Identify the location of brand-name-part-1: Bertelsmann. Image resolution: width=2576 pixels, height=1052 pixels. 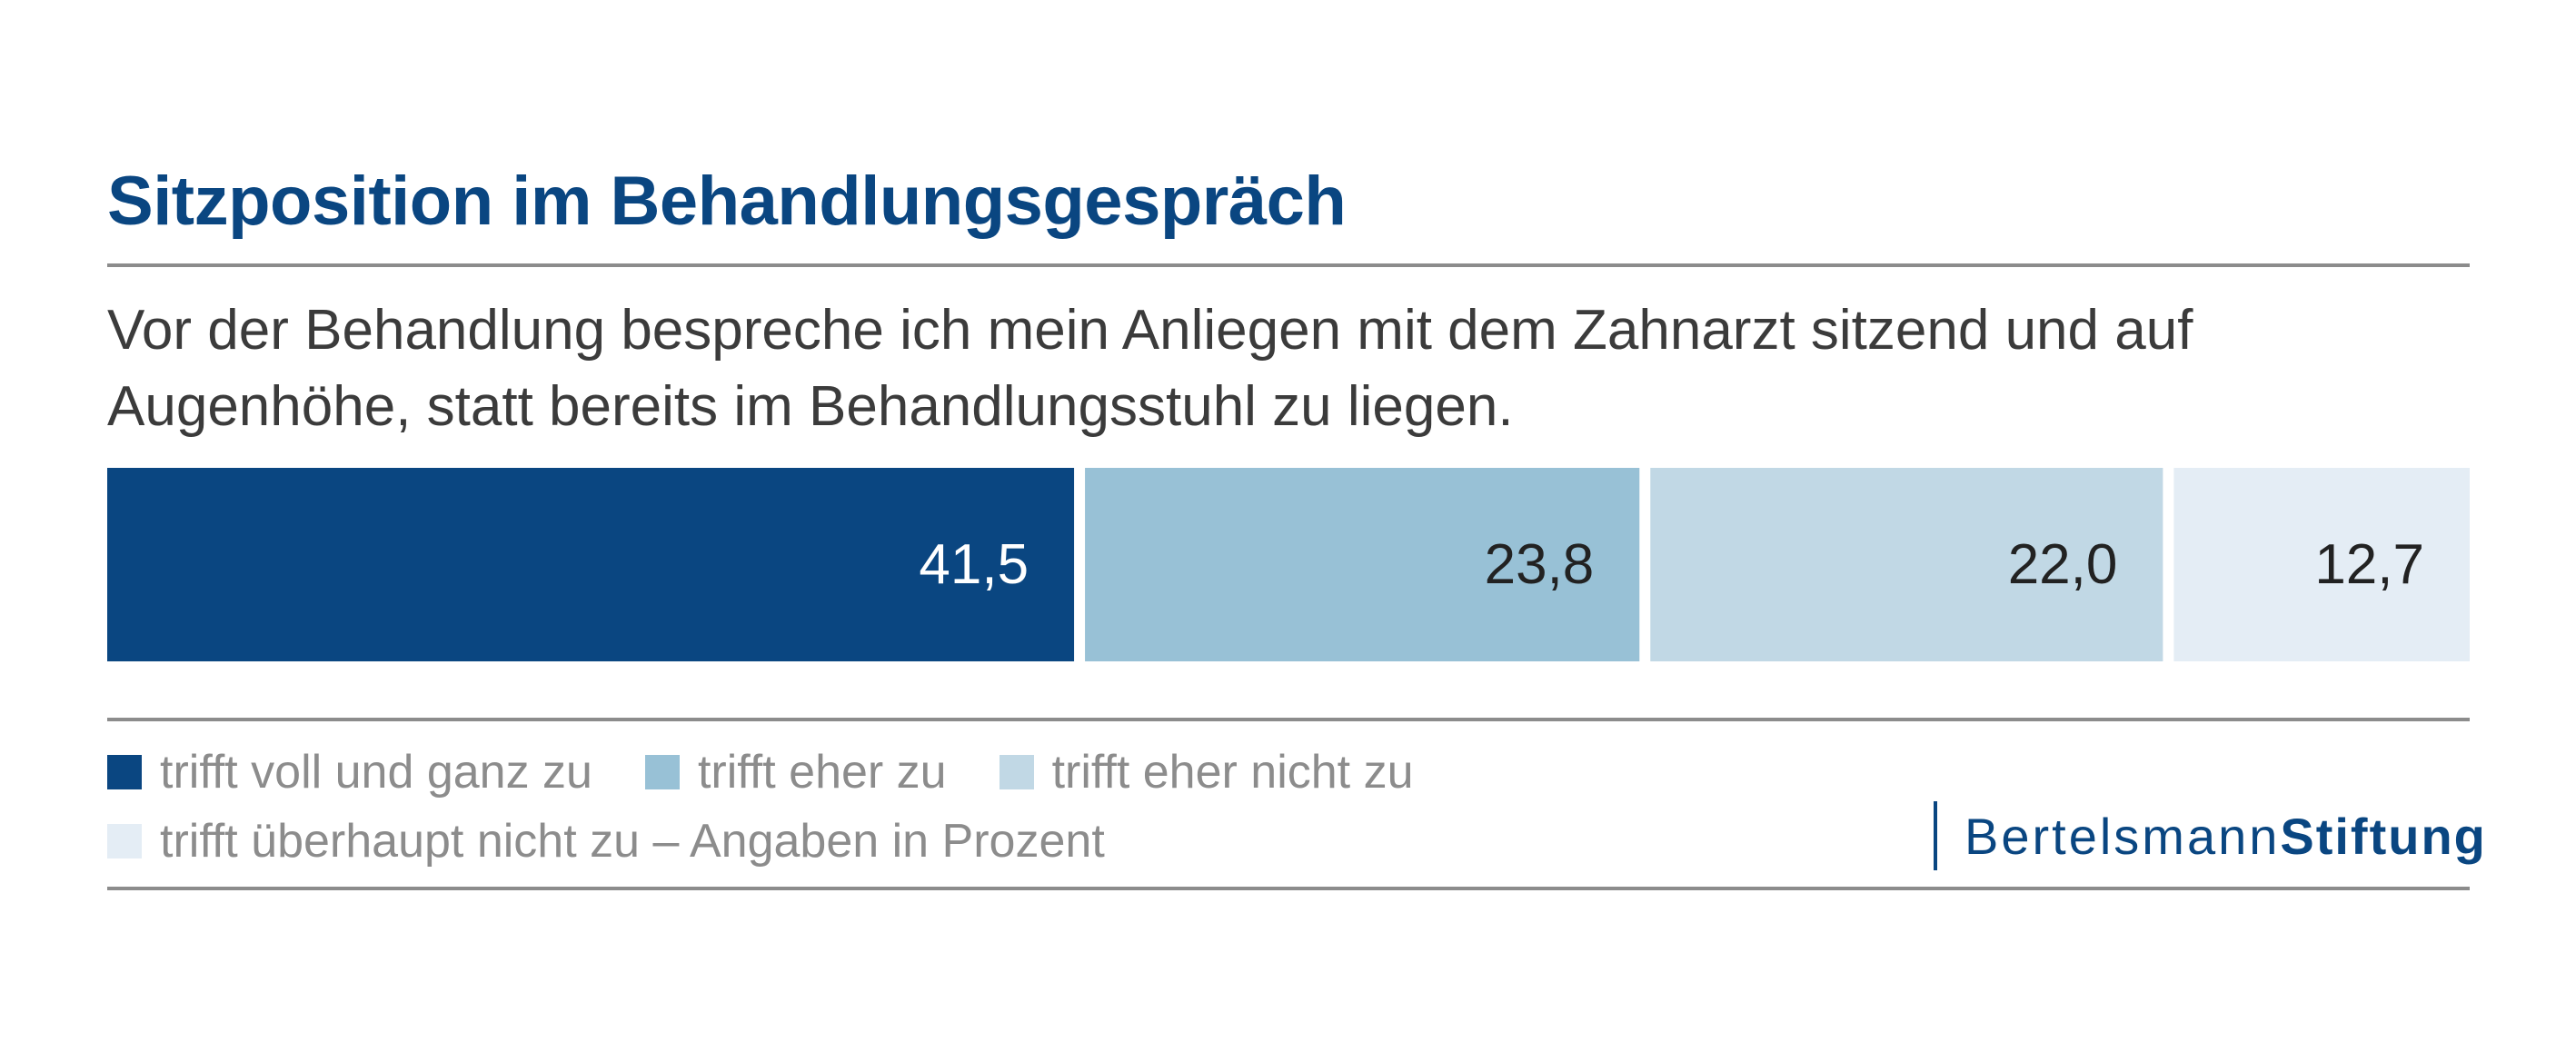
(2123, 836).